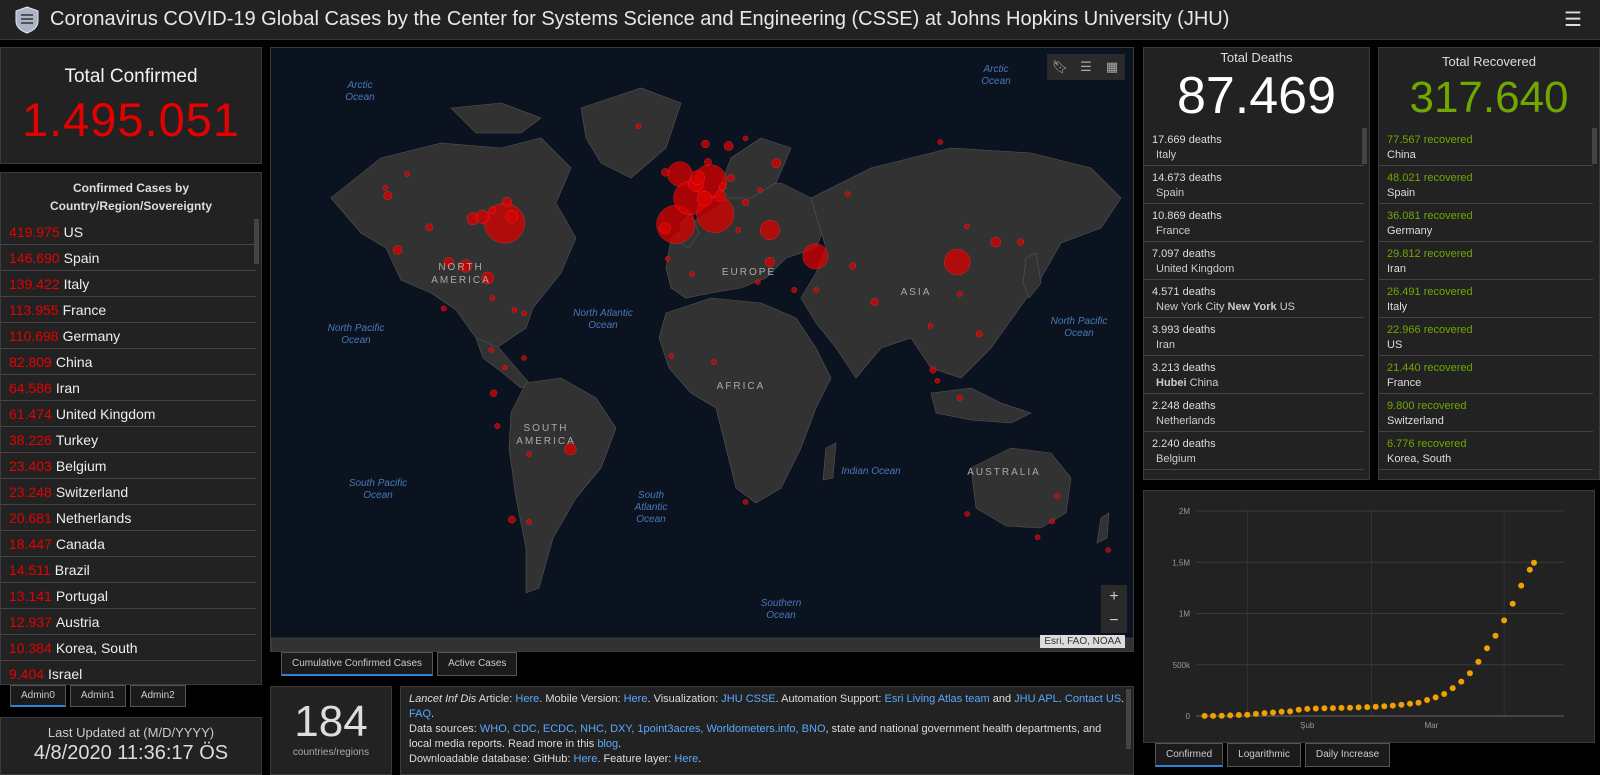 The width and height of the screenshot is (1600, 775). I want to click on list-item: 146.690 Spain, so click(128, 258).